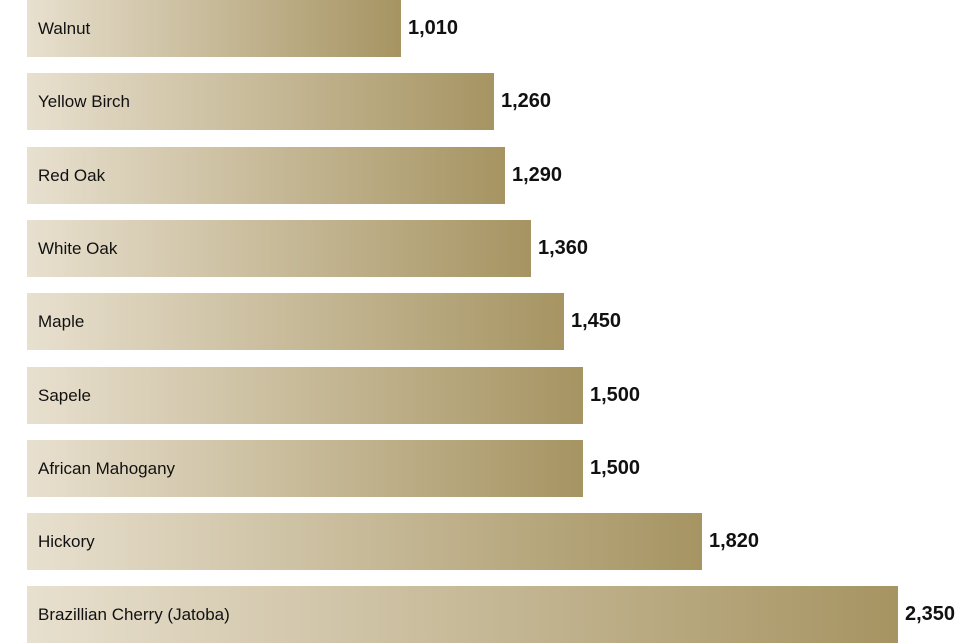  Describe the element at coordinates (72, 175) in the screenshot. I see `category-label: Red Oak` at that location.